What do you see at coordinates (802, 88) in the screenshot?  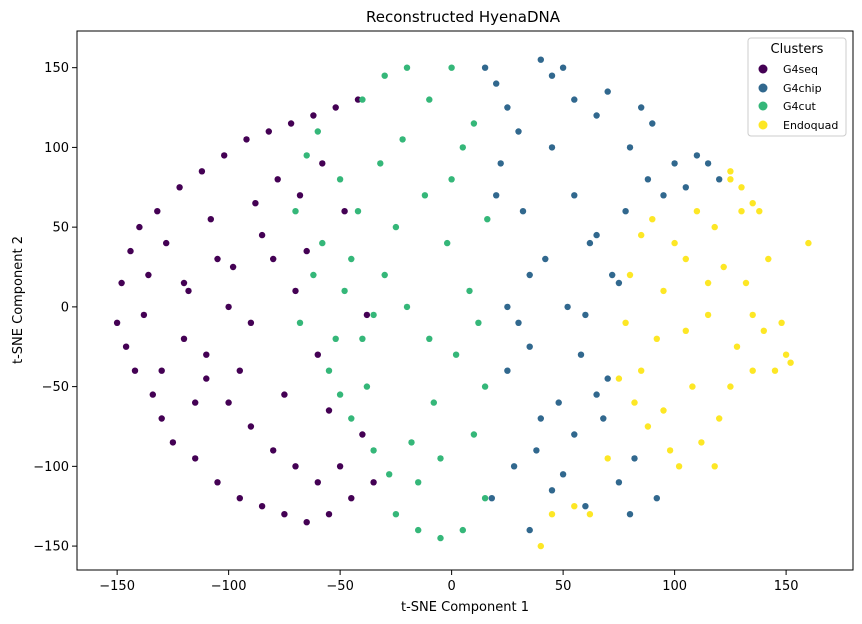 I see `legend-label-g4chip: G4chip` at bounding box center [802, 88].